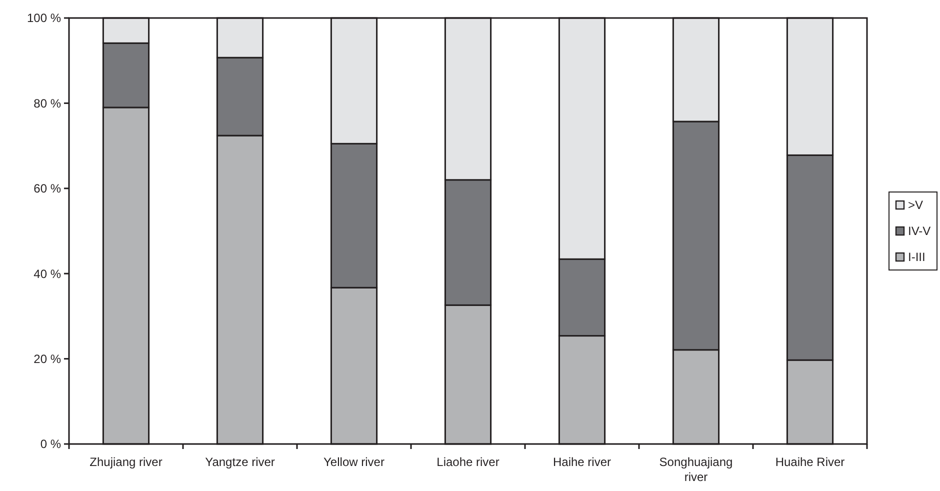 This screenshot has width=940, height=491. What do you see at coordinates (51, 444) in the screenshot?
I see `y-tick-label: 0 %` at bounding box center [51, 444].